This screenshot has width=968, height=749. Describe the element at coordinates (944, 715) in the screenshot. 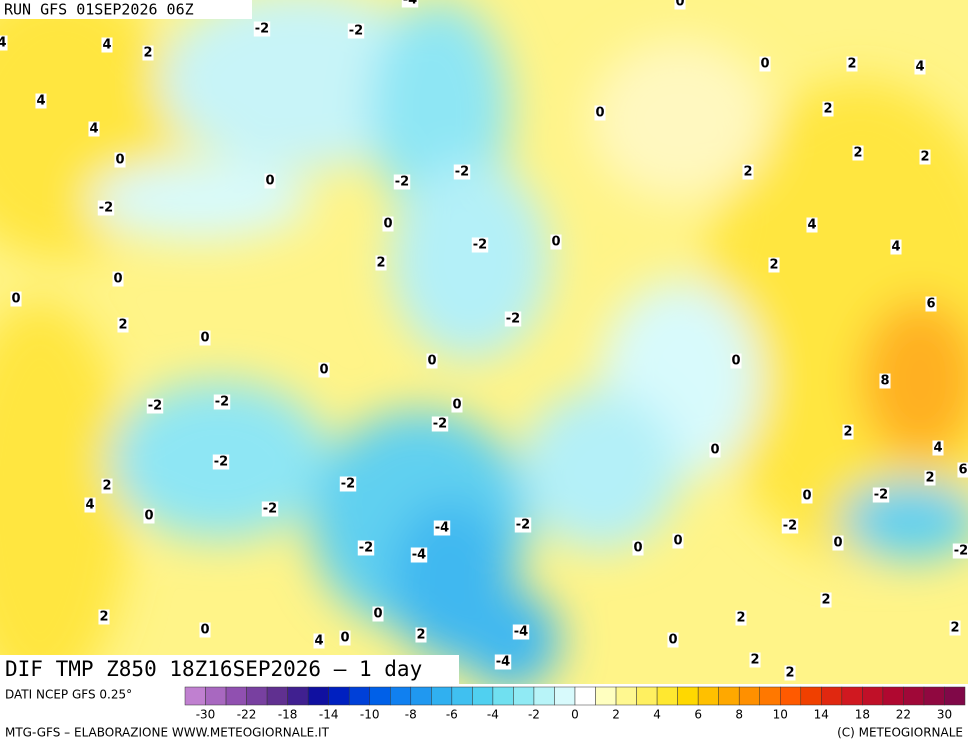

I see `colorbar-label: 30` at that location.